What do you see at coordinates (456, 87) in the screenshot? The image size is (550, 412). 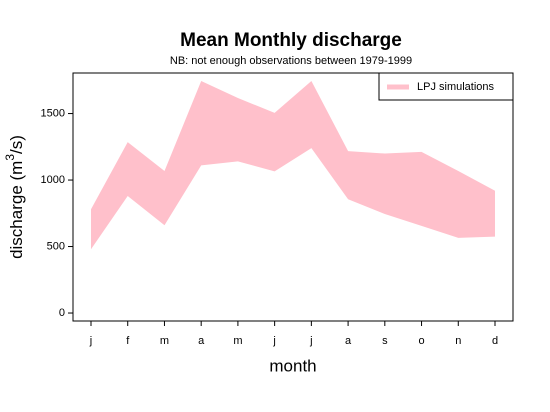 I see `legend-label: LPJ simulations` at bounding box center [456, 87].